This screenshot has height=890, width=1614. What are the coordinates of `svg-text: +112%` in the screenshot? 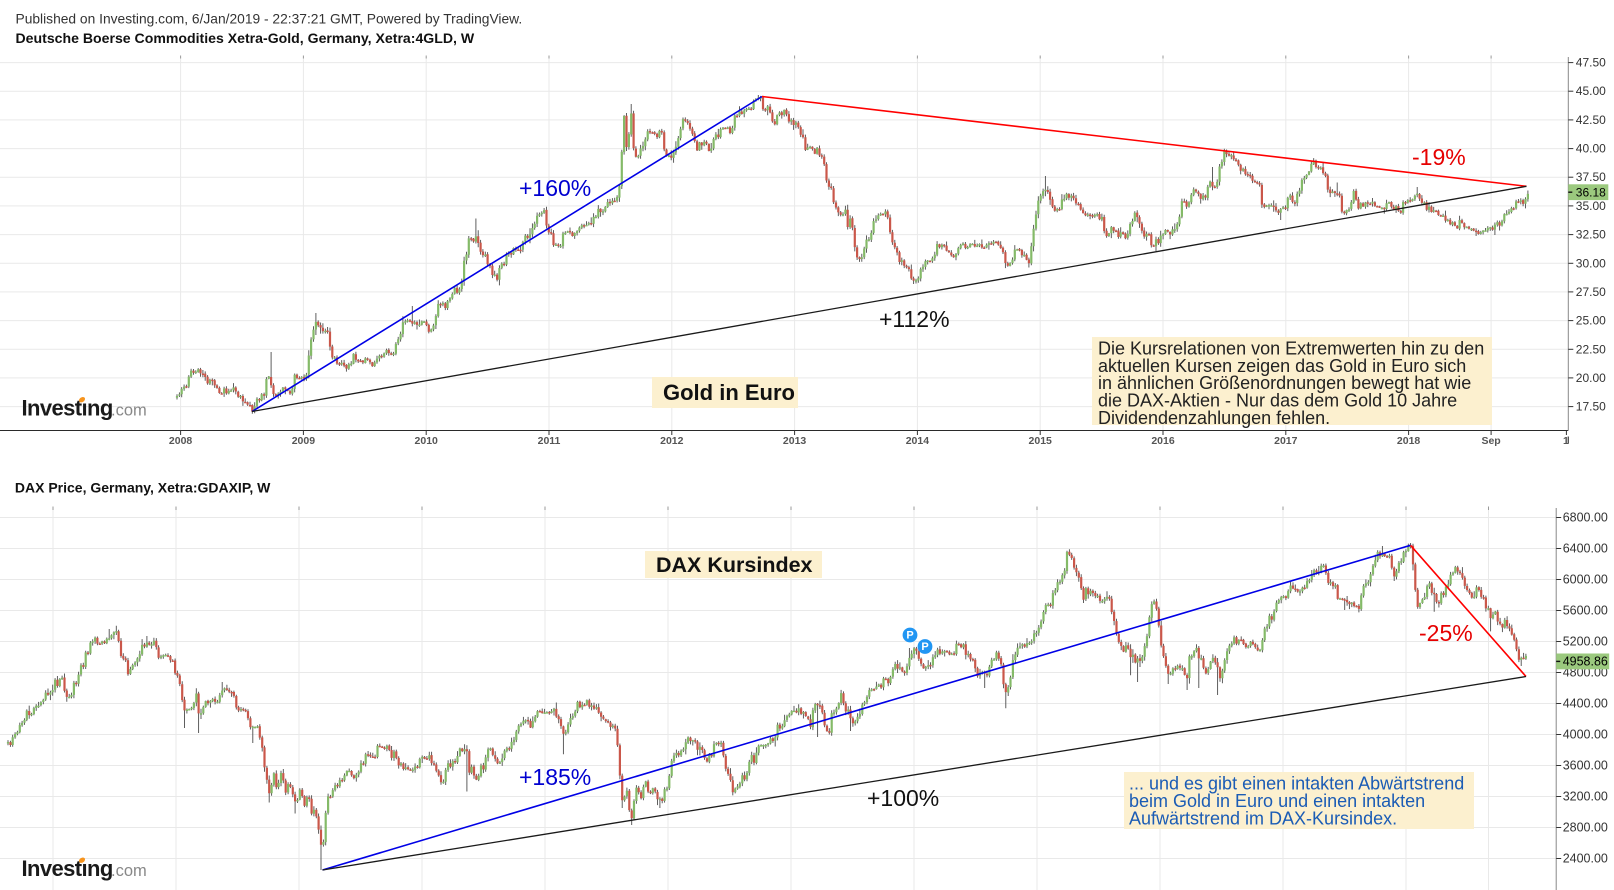 It's located at (914, 319).